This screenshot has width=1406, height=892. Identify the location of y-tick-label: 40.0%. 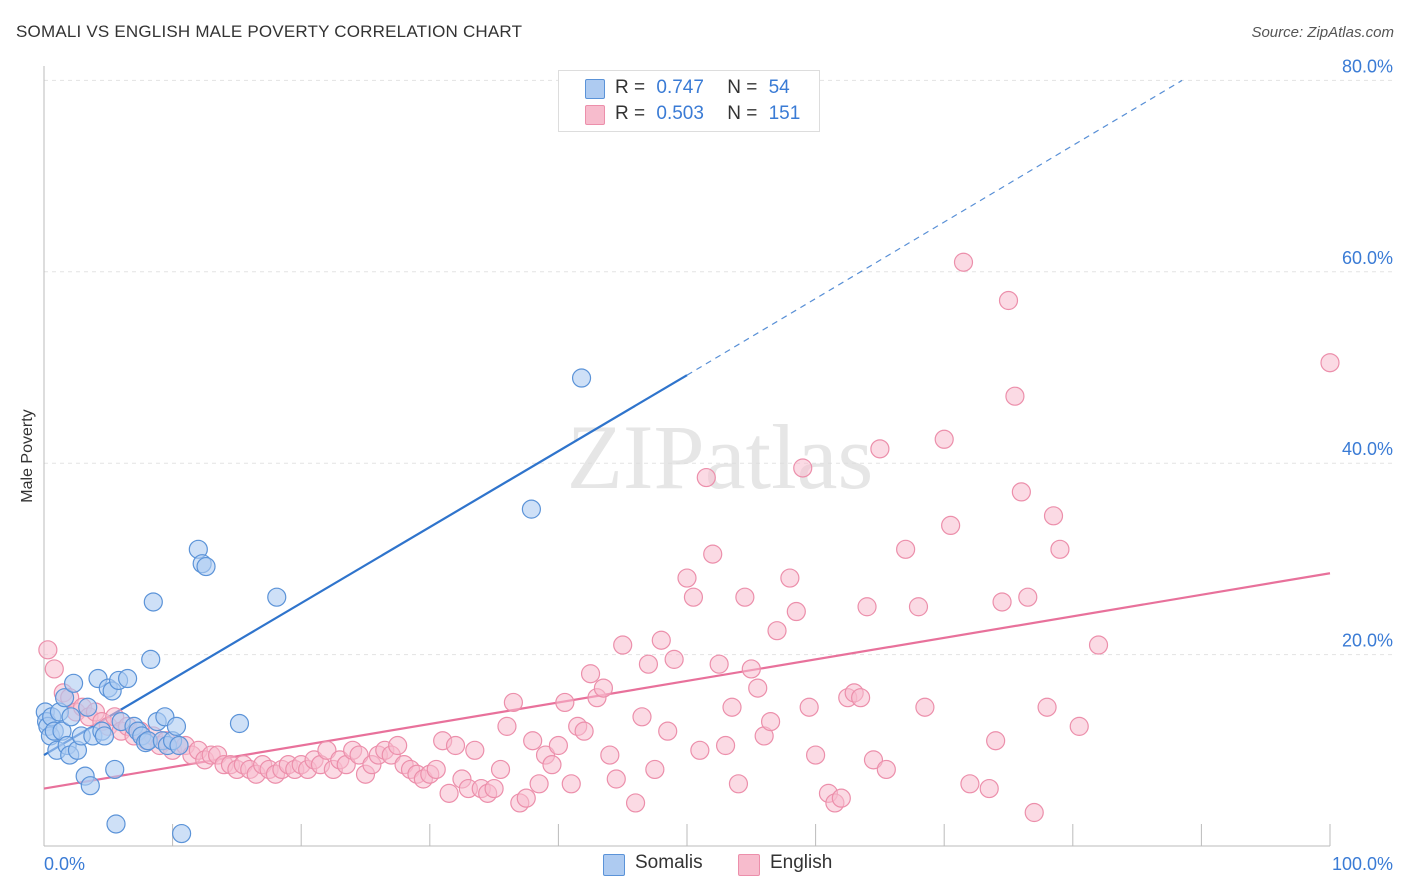
(1367, 449).